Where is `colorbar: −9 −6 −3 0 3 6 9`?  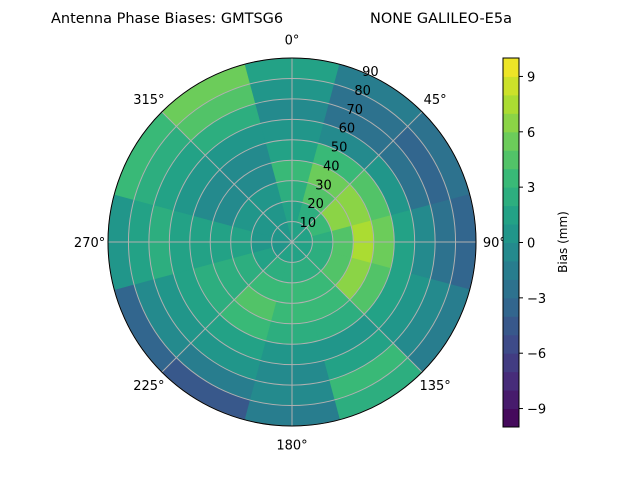
colorbar: −9 −6 −3 0 3 6 9 is located at coordinates (524, 242).